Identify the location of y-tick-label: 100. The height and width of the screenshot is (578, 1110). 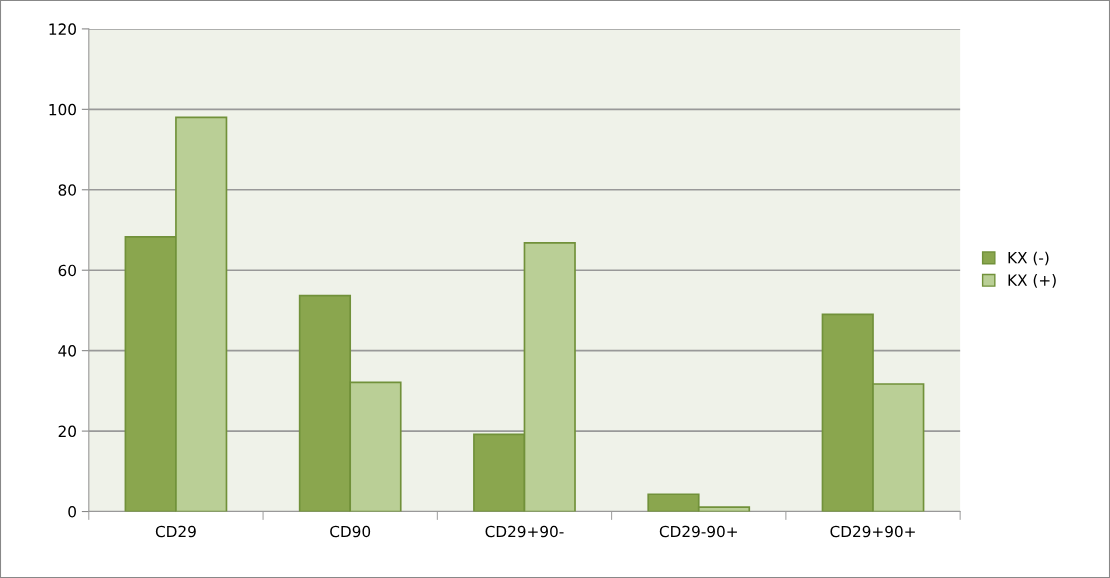
(62, 109).